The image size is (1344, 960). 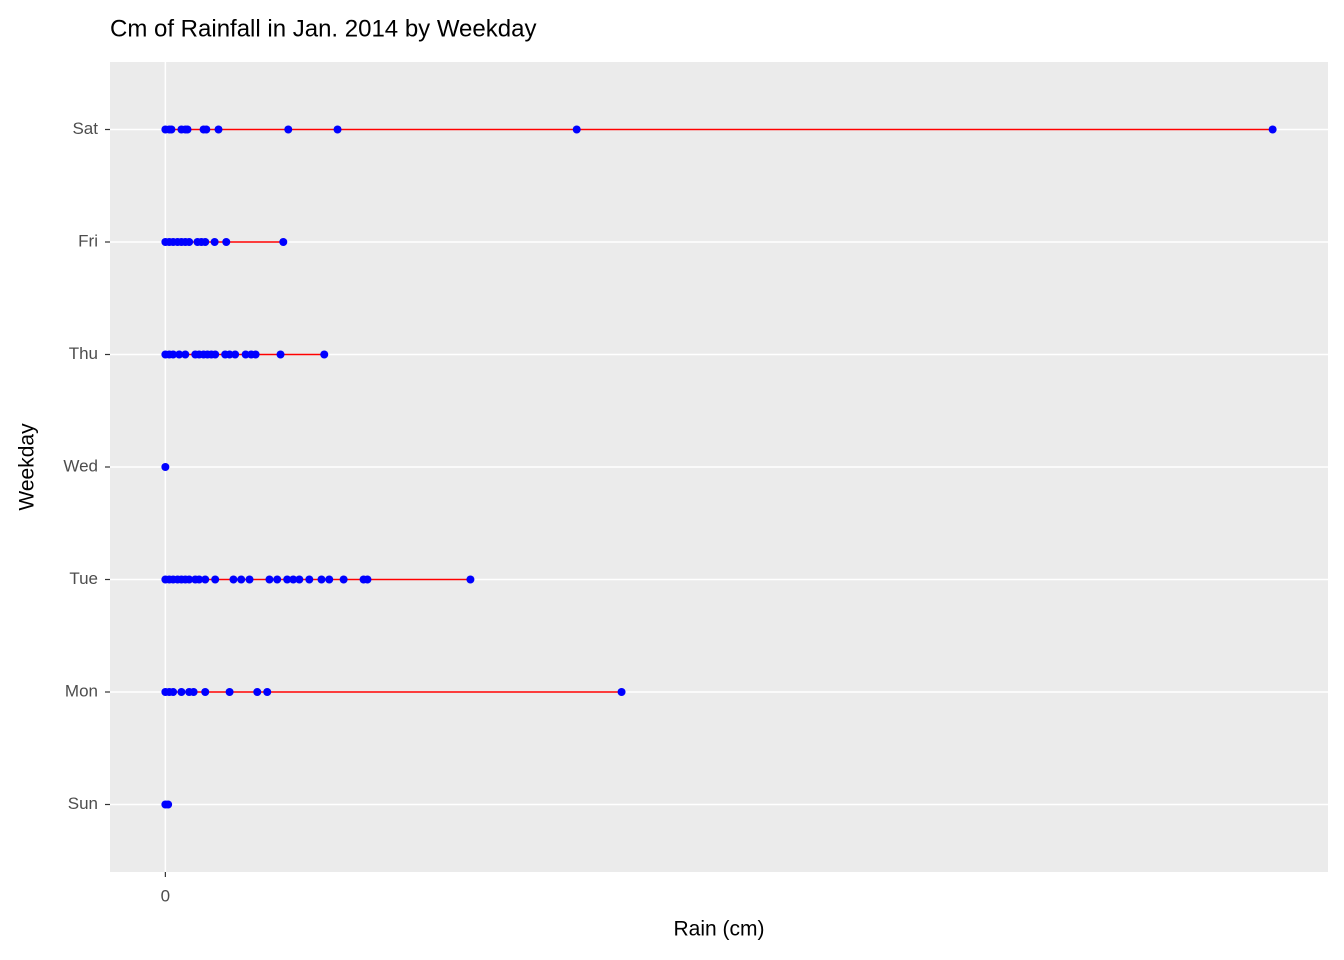 I want to click on y-tick-label: Sun, so click(x=83, y=803).